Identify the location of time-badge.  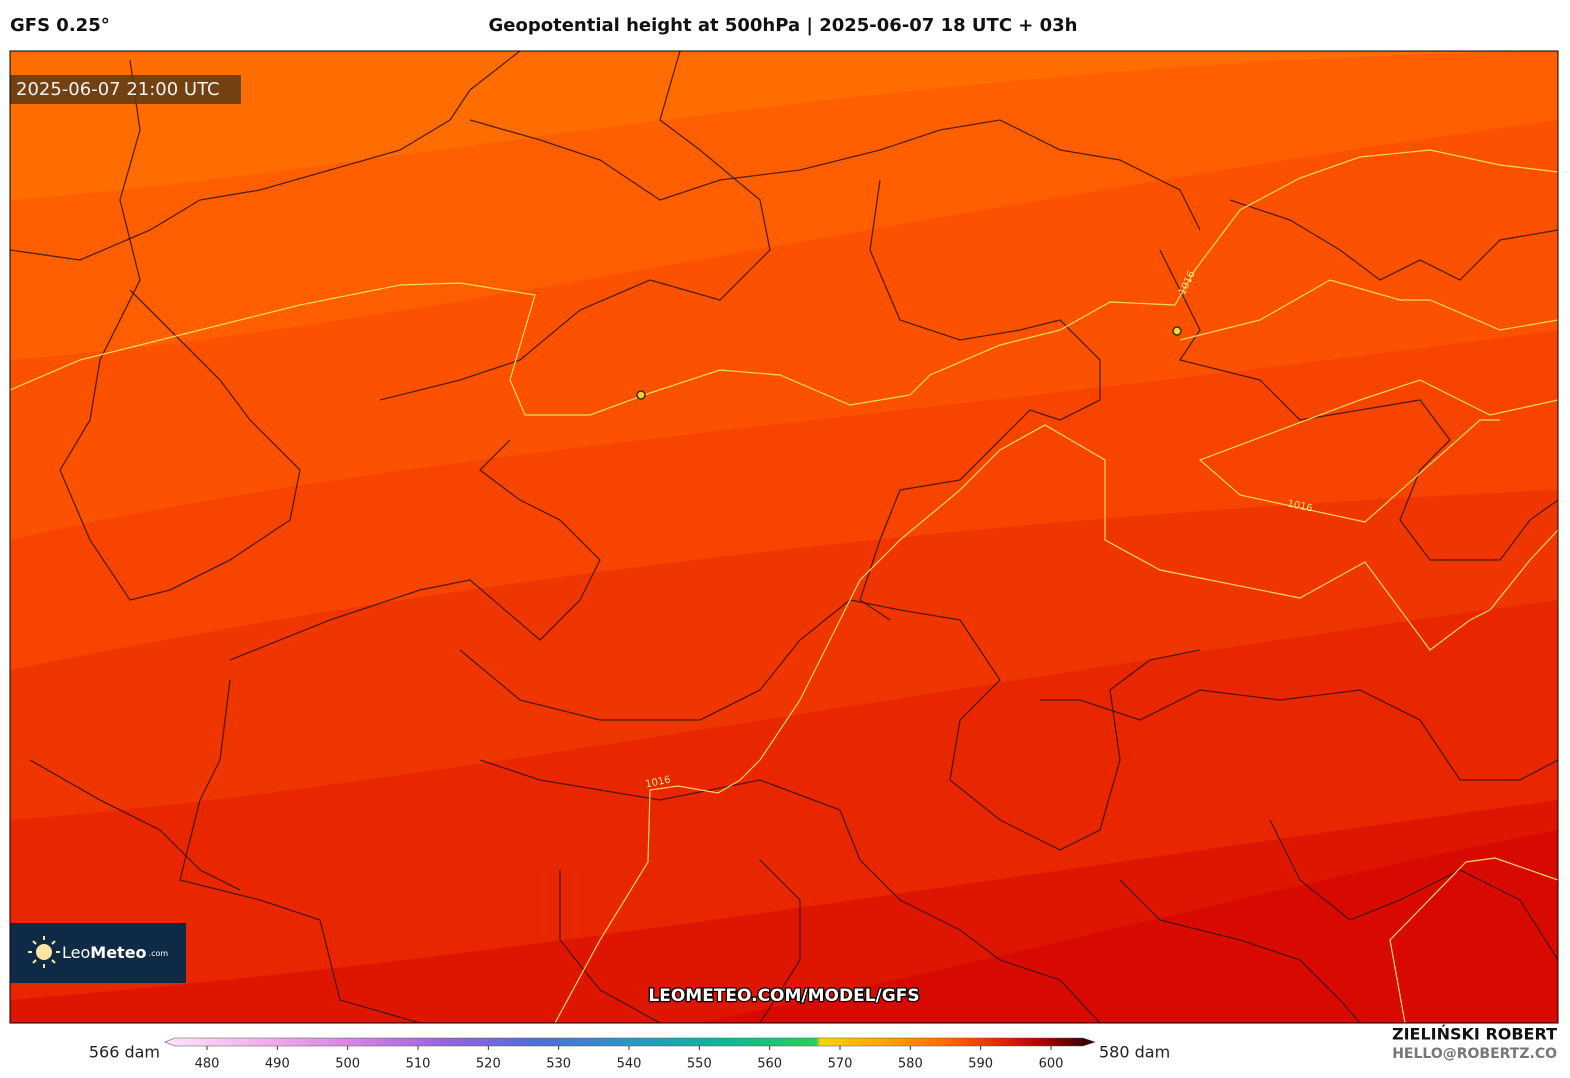
(125, 89).